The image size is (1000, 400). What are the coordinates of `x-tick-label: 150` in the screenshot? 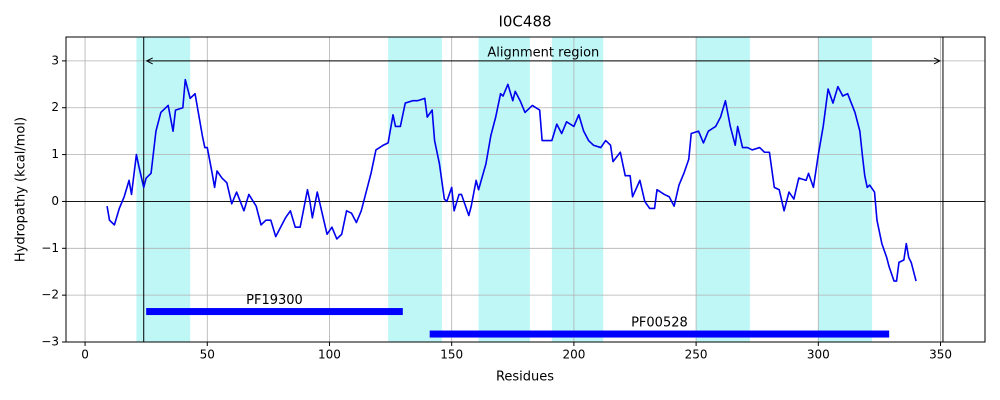 It's located at (451, 355).